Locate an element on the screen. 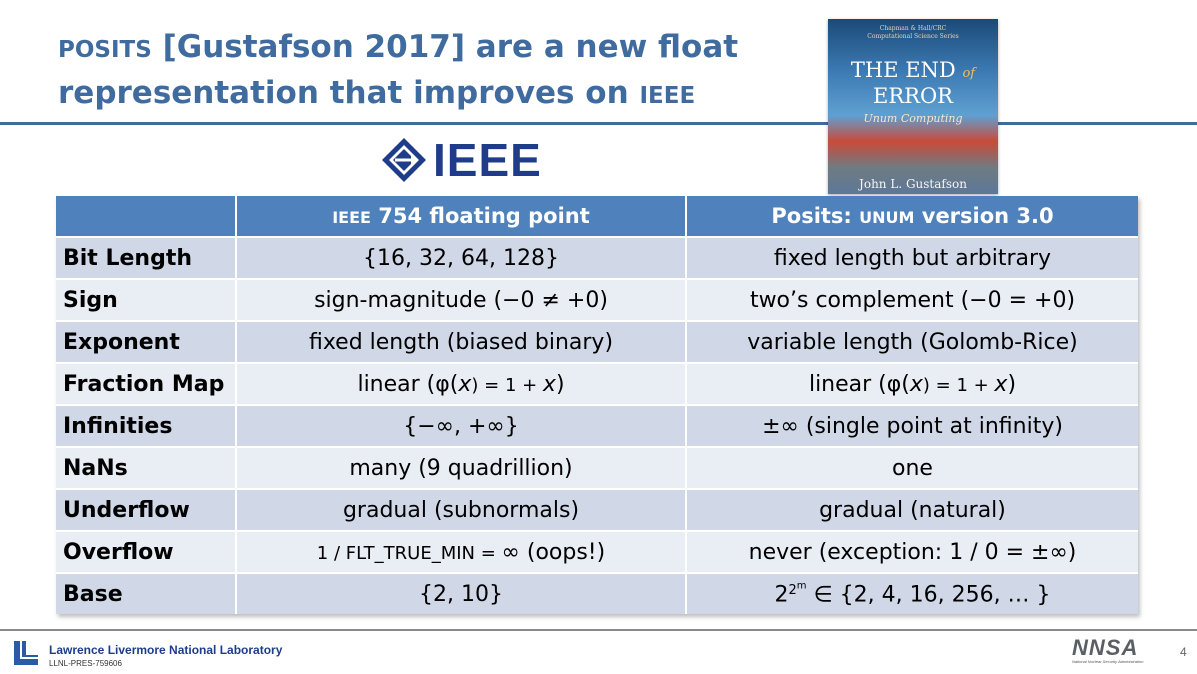  header-ieee: IEEE 754 floating point is located at coordinates (461, 216).